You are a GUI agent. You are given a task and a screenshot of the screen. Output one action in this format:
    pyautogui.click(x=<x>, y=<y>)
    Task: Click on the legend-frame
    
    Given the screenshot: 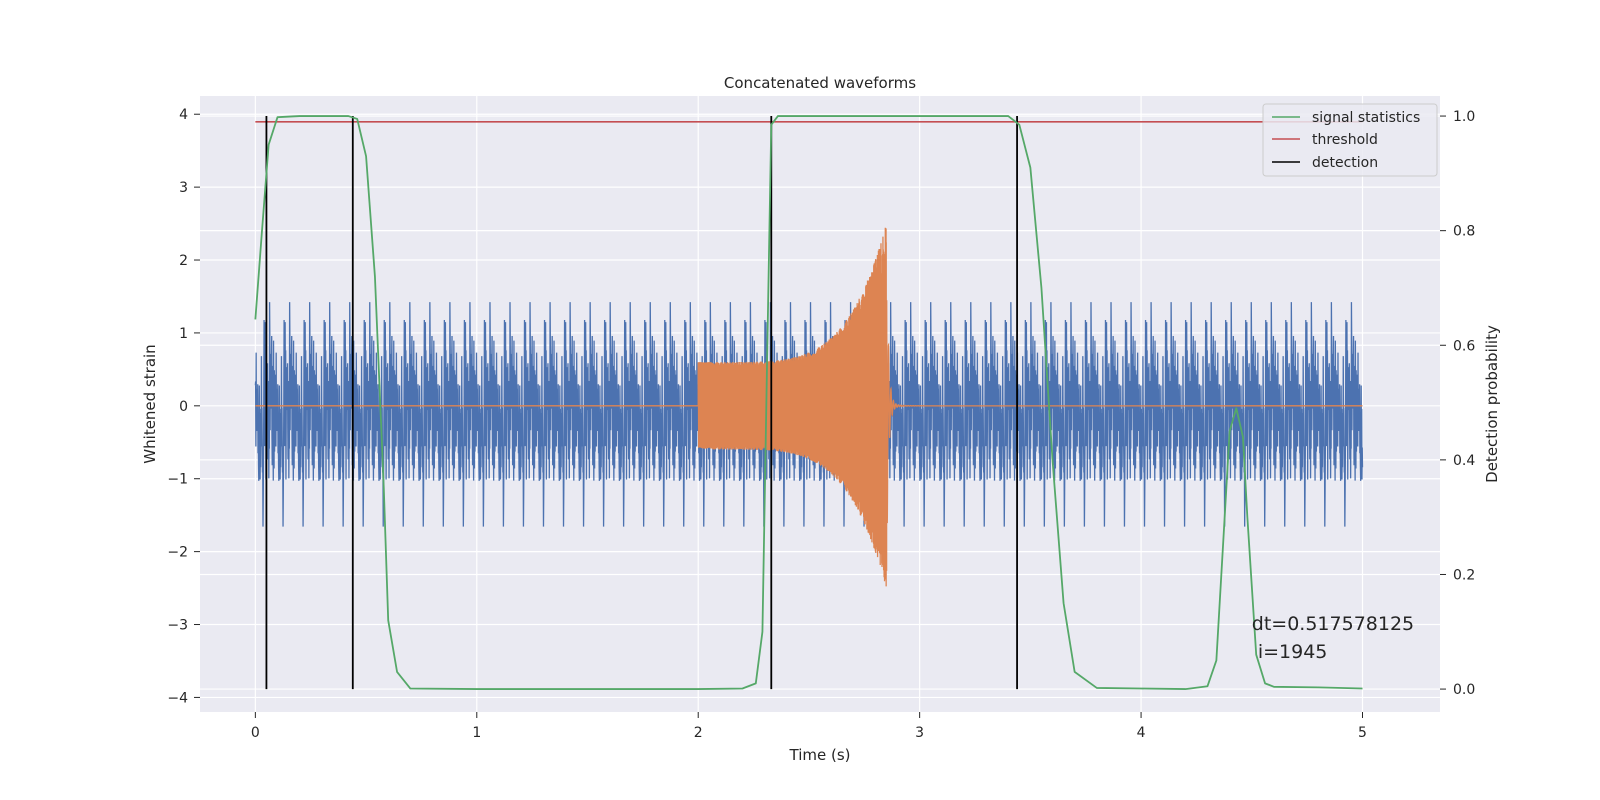 What is the action you would take?
    pyautogui.click(x=1350, y=140)
    